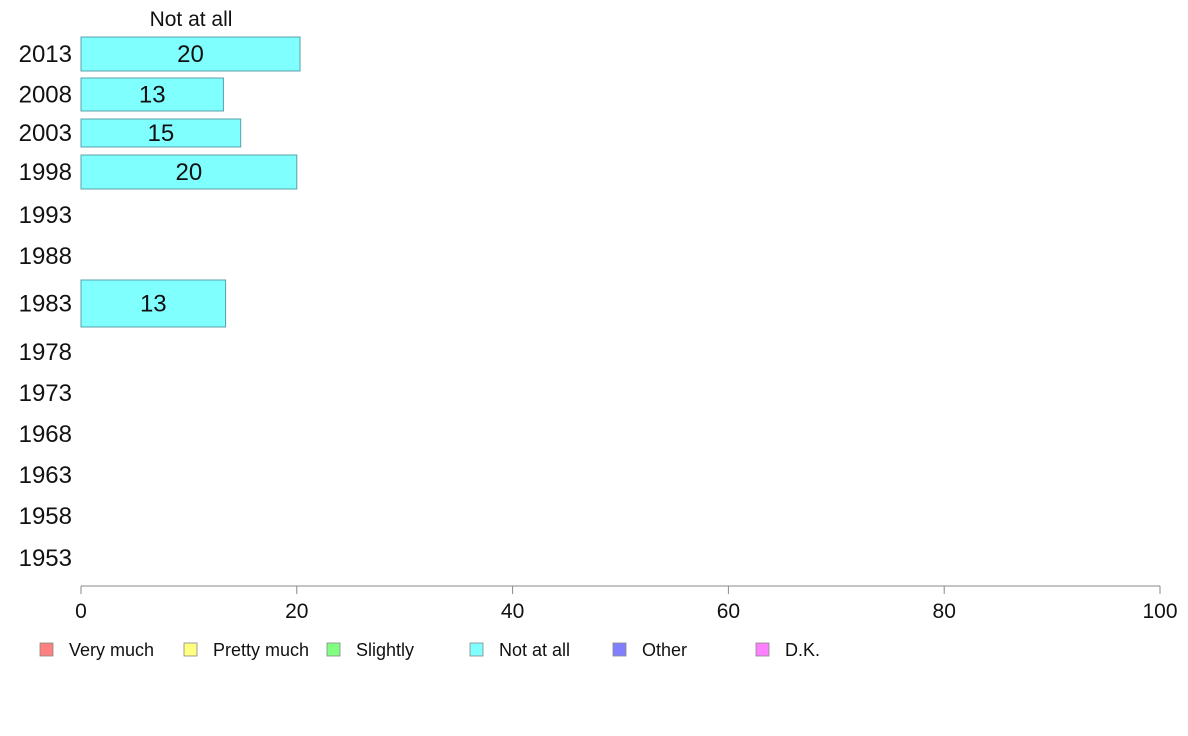  Describe the element at coordinates (534, 650) in the screenshot. I see `legend-label-not-at-all: Not at all` at that location.